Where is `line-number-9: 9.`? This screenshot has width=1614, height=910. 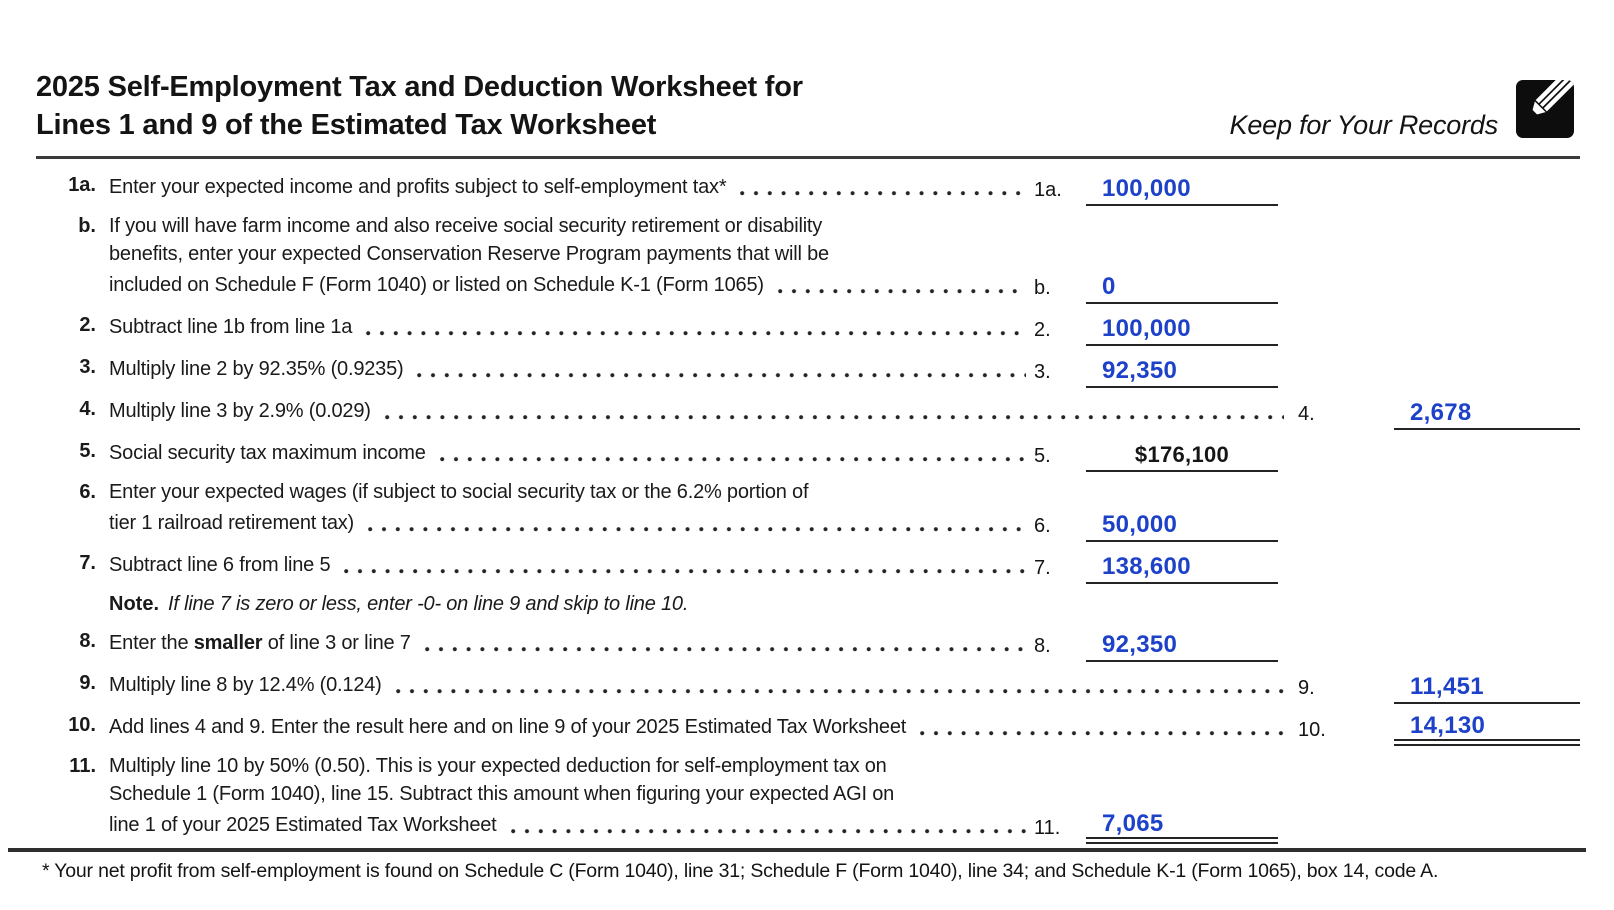 line-number-9: 9. is located at coordinates (87, 683).